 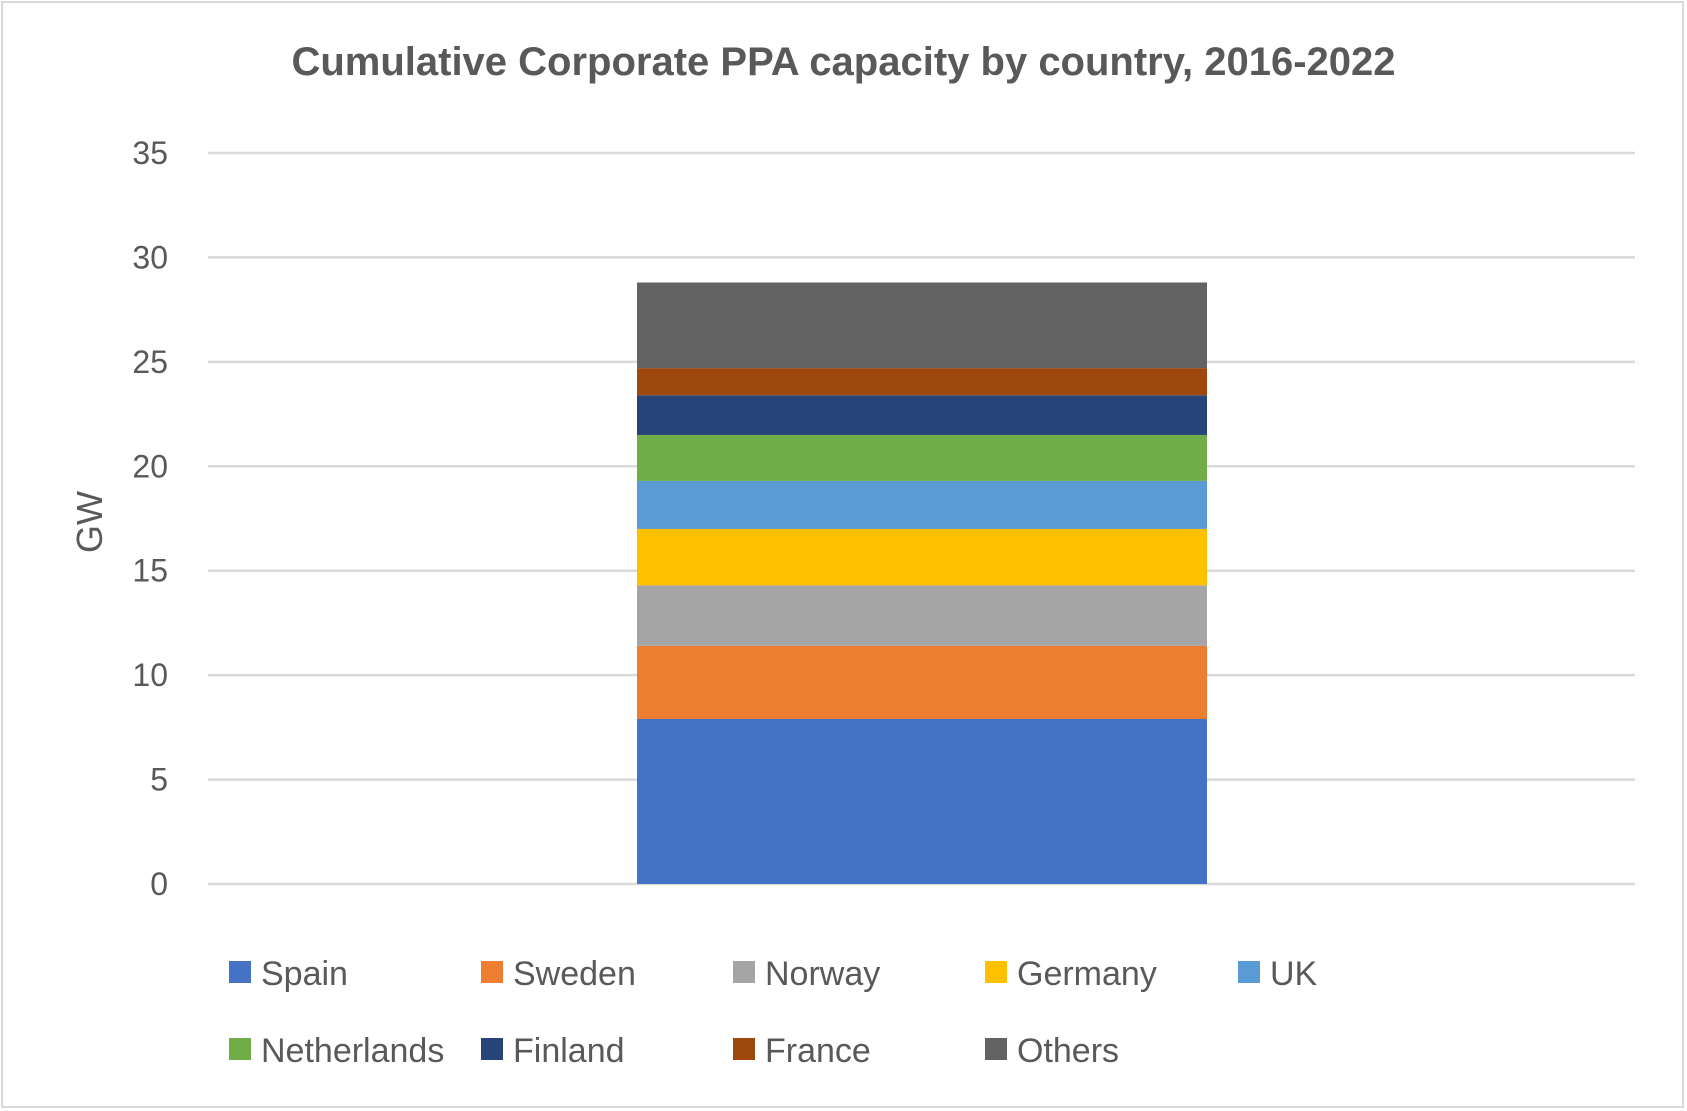 What do you see at coordinates (922, 415) in the screenshot?
I see `bar-segment-finland` at bounding box center [922, 415].